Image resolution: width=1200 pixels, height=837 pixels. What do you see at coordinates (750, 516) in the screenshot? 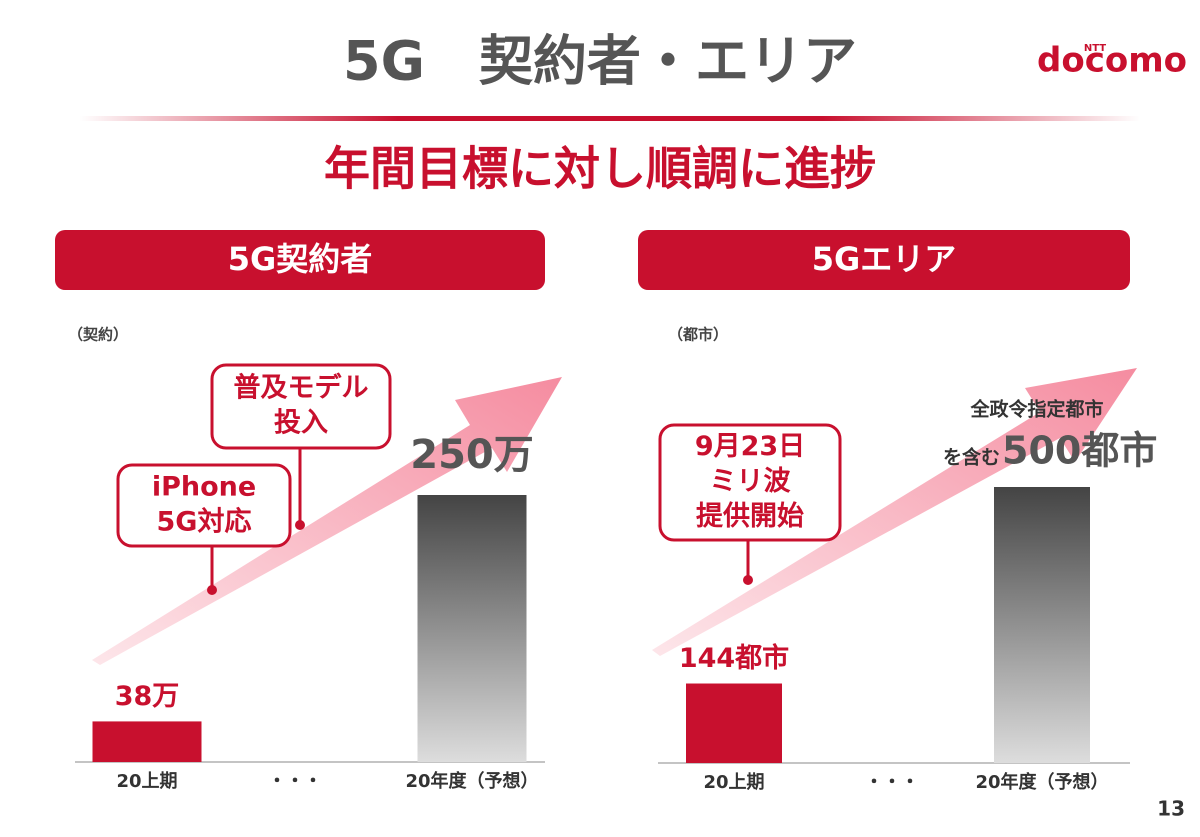
I see `callout-text: 提供開始` at bounding box center [750, 516].